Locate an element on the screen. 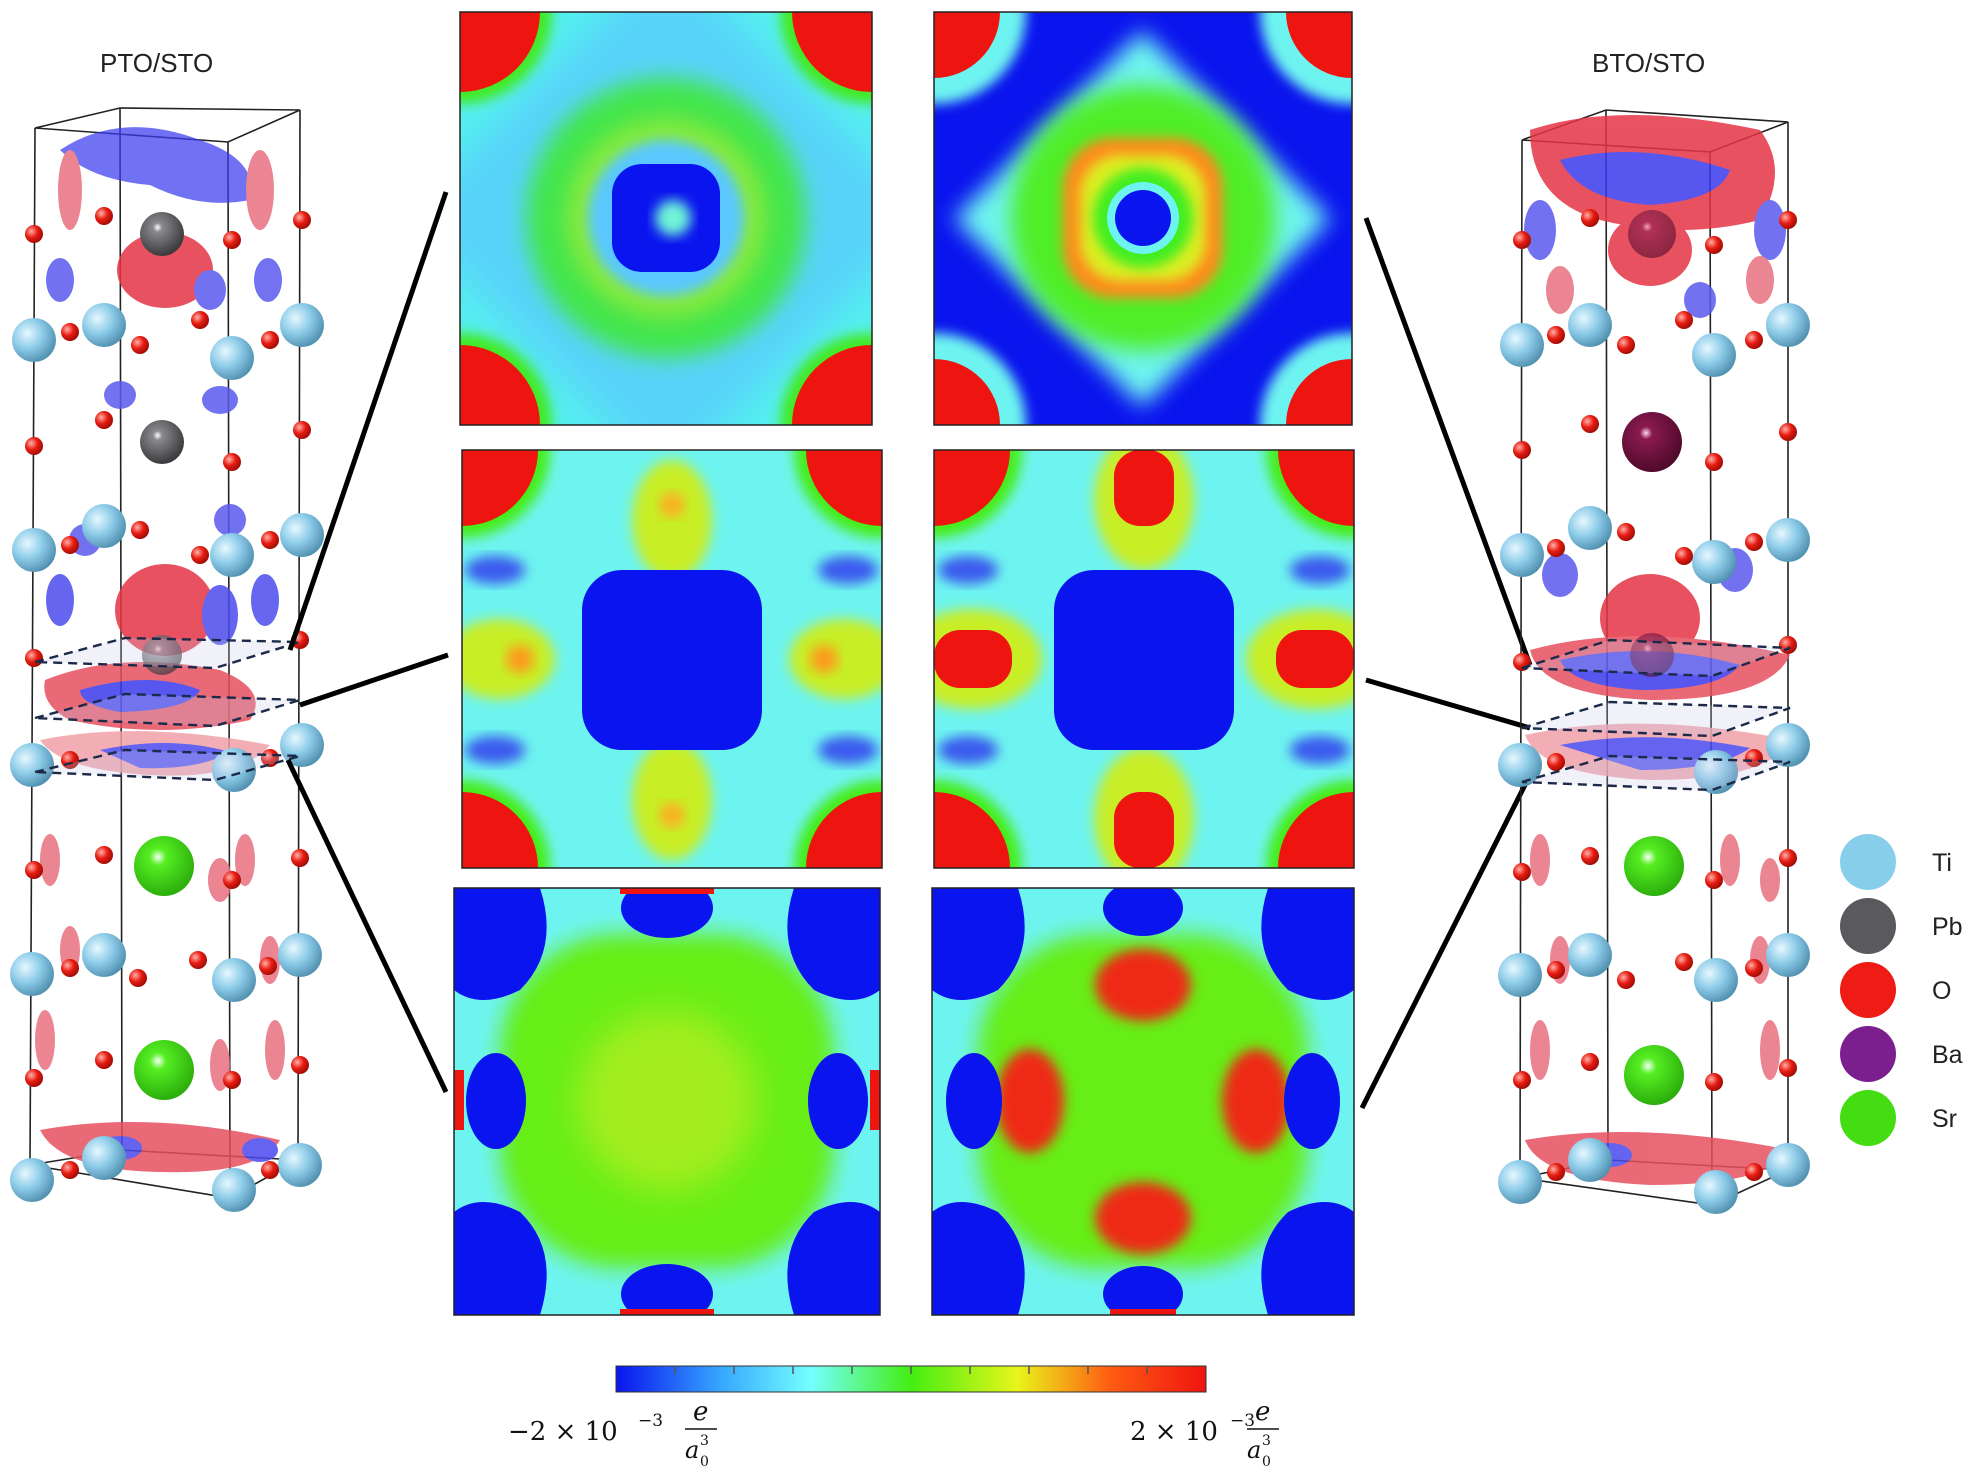 This screenshot has height=1475, width=1972. colorbar-min-unit-sub: 0 is located at coordinates (704, 1462).